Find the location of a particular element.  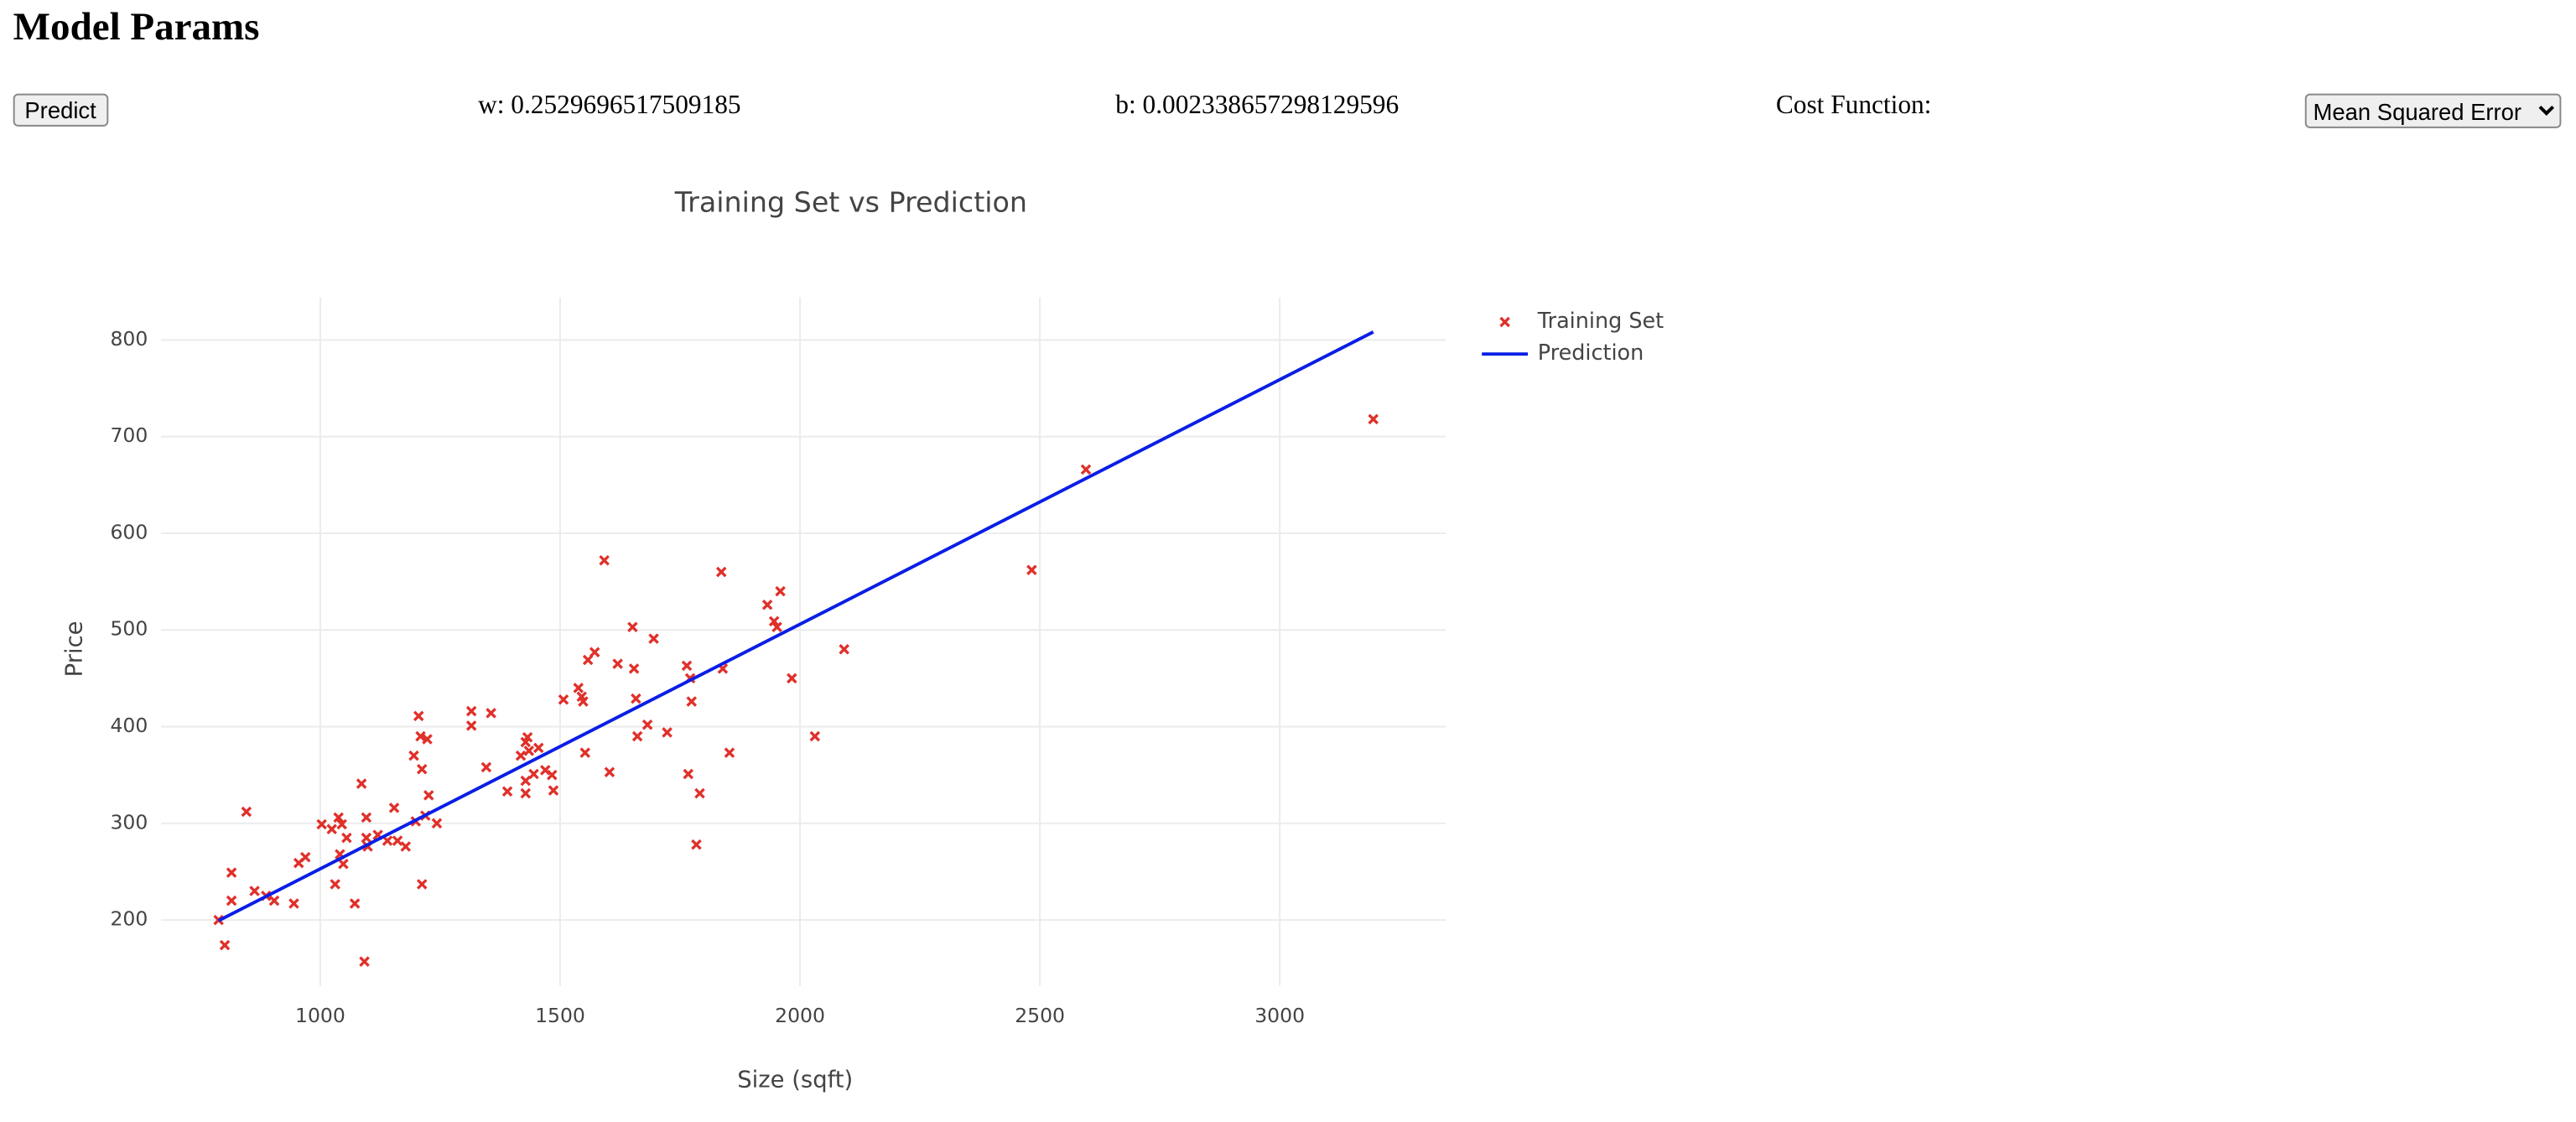

y-tick-label: 600 is located at coordinates (129, 531).